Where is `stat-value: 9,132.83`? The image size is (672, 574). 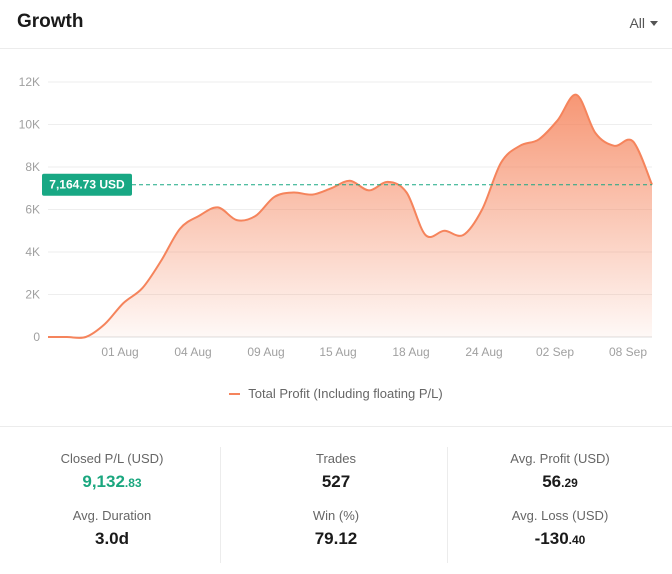 stat-value: 9,132.83 is located at coordinates (112, 482).